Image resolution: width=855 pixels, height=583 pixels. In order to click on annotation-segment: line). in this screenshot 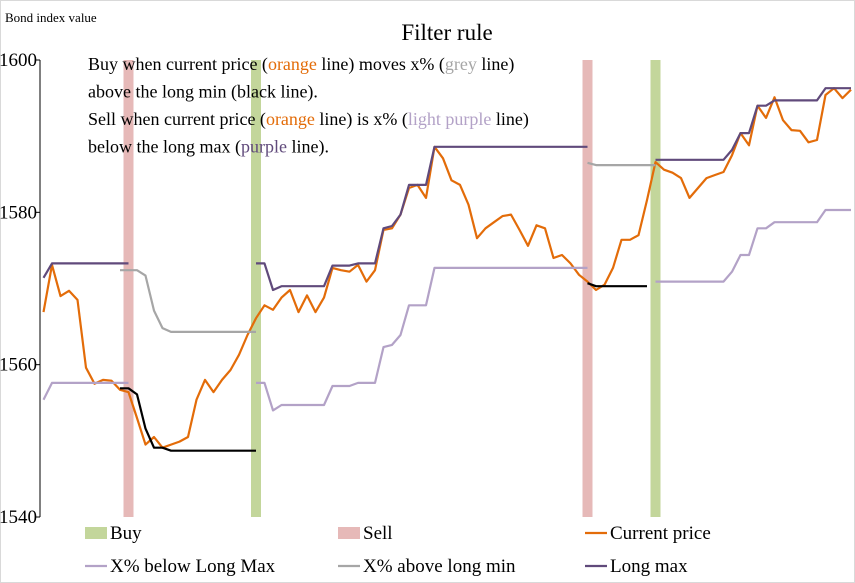, I will do `click(308, 147)`.